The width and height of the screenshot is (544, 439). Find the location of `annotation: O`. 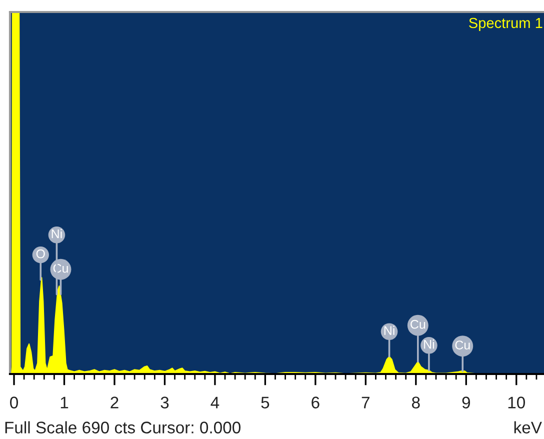

annotation: O is located at coordinates (40, 253).